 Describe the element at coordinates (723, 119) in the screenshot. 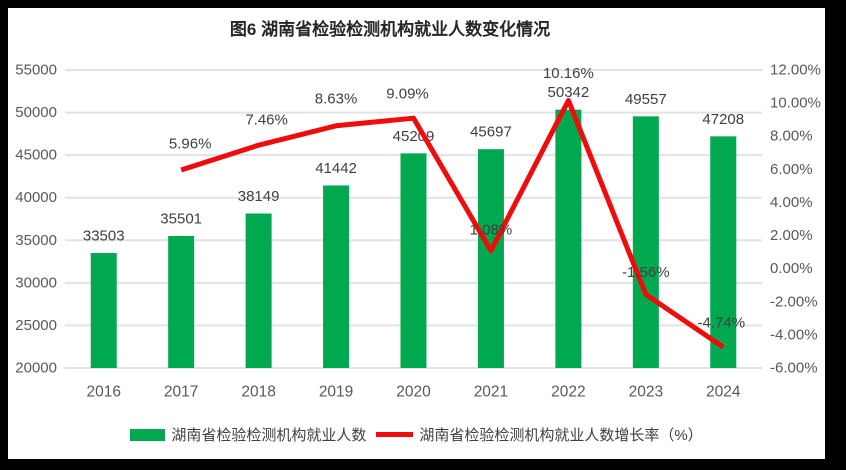

I see `bar-value-label-2024: 47208` at that location.